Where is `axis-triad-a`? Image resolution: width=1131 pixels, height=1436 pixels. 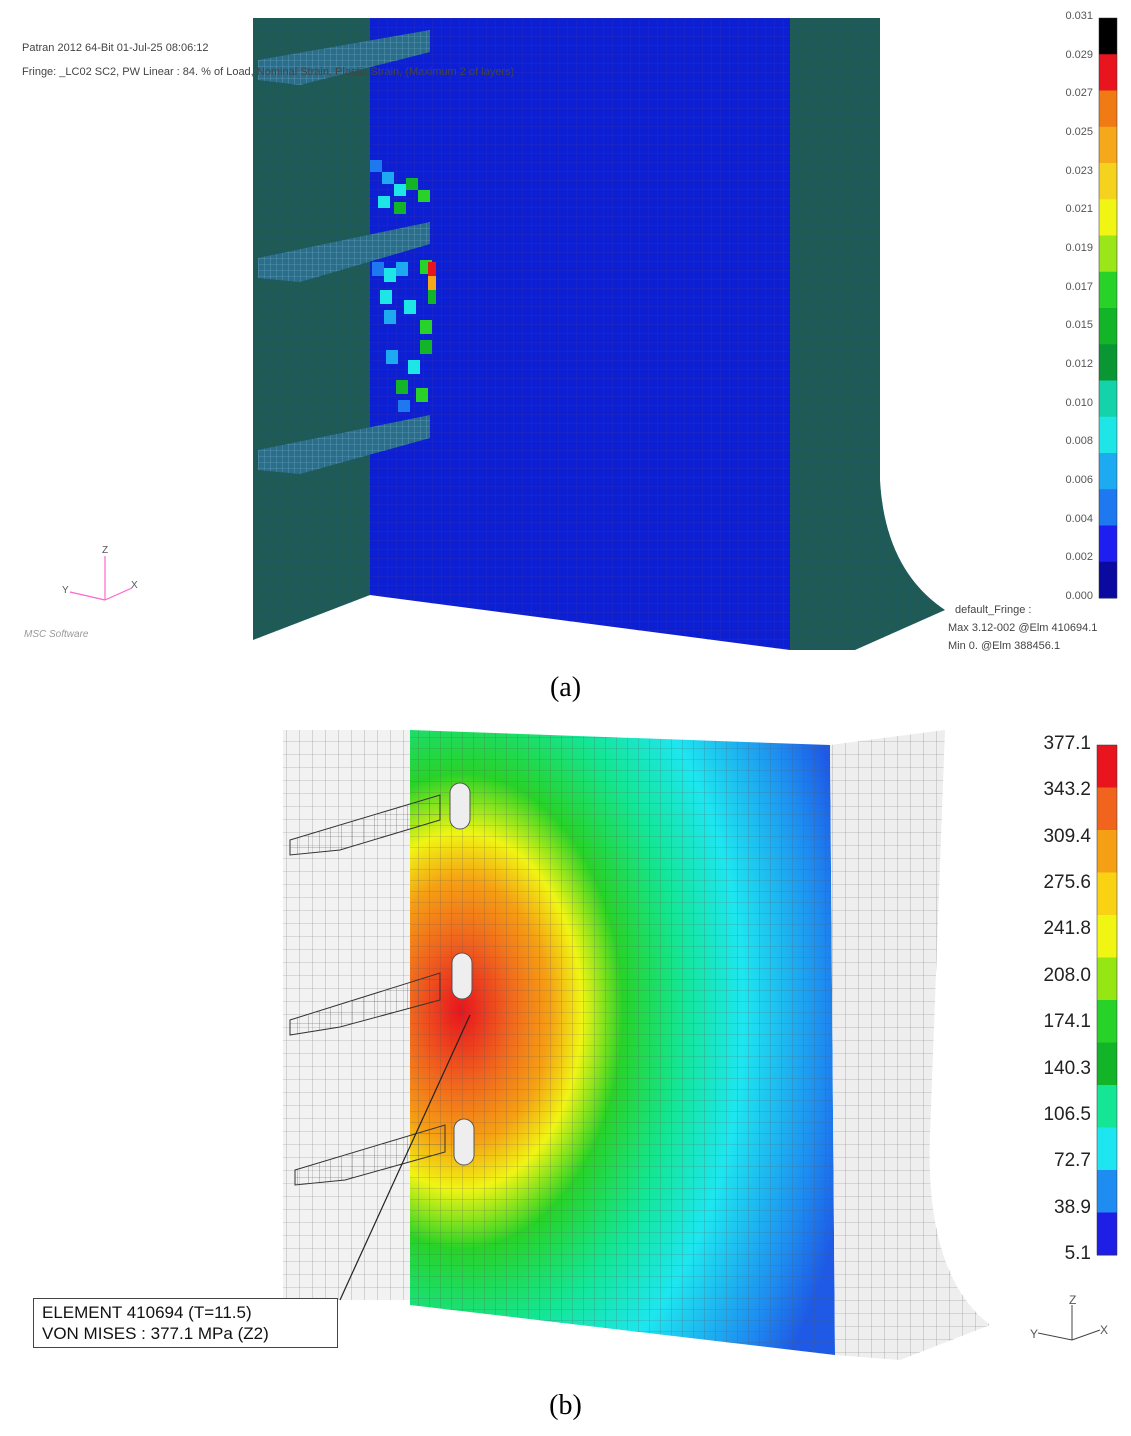
axis-triad-a is located at coordinates (101, 578).